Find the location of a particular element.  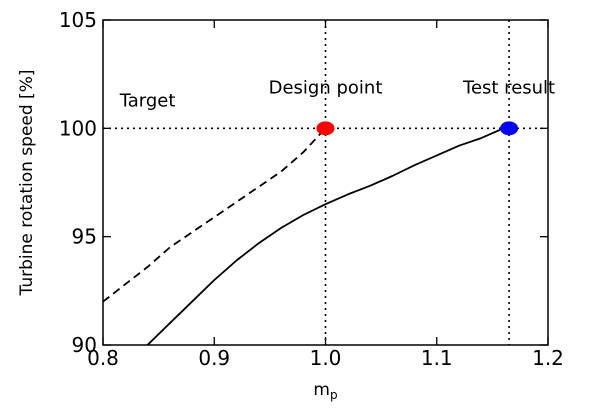

x-axis-label: mp is located at coordinates (325, 391).